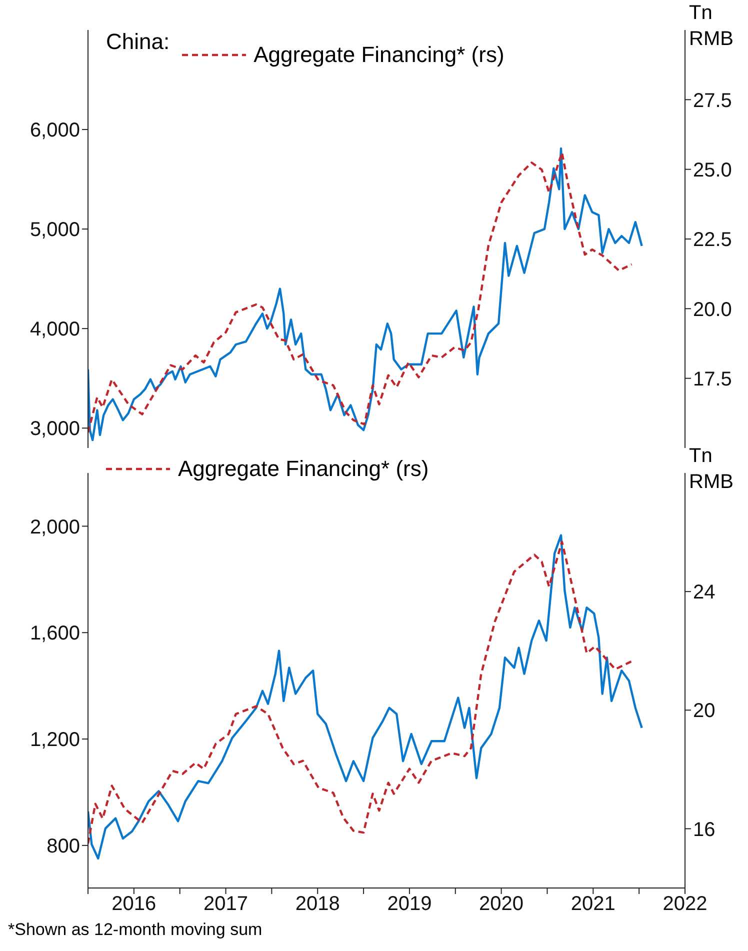 This screenshot has width=748, height=951. I want to click on x-tick-label: 2021, so click(593, 904).